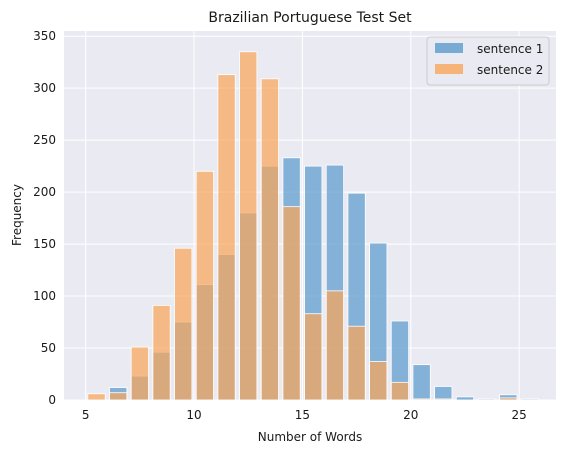 The width and height of the screenshot is (568, 453). What do you see at coordinates (510, 70) in the screenshot?
I see `legend-label-sentence-2: sentence 2` at bounding box center [510, 70].